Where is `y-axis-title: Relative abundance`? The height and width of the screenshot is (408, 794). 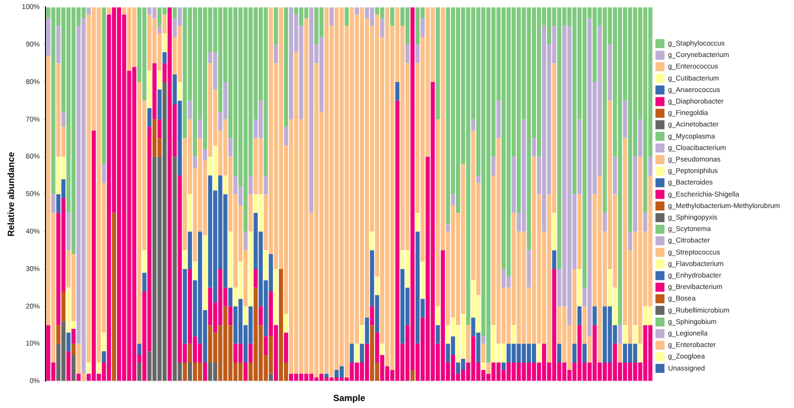 y-axis-title: Relative abundance is located at coordinates (11, 194).